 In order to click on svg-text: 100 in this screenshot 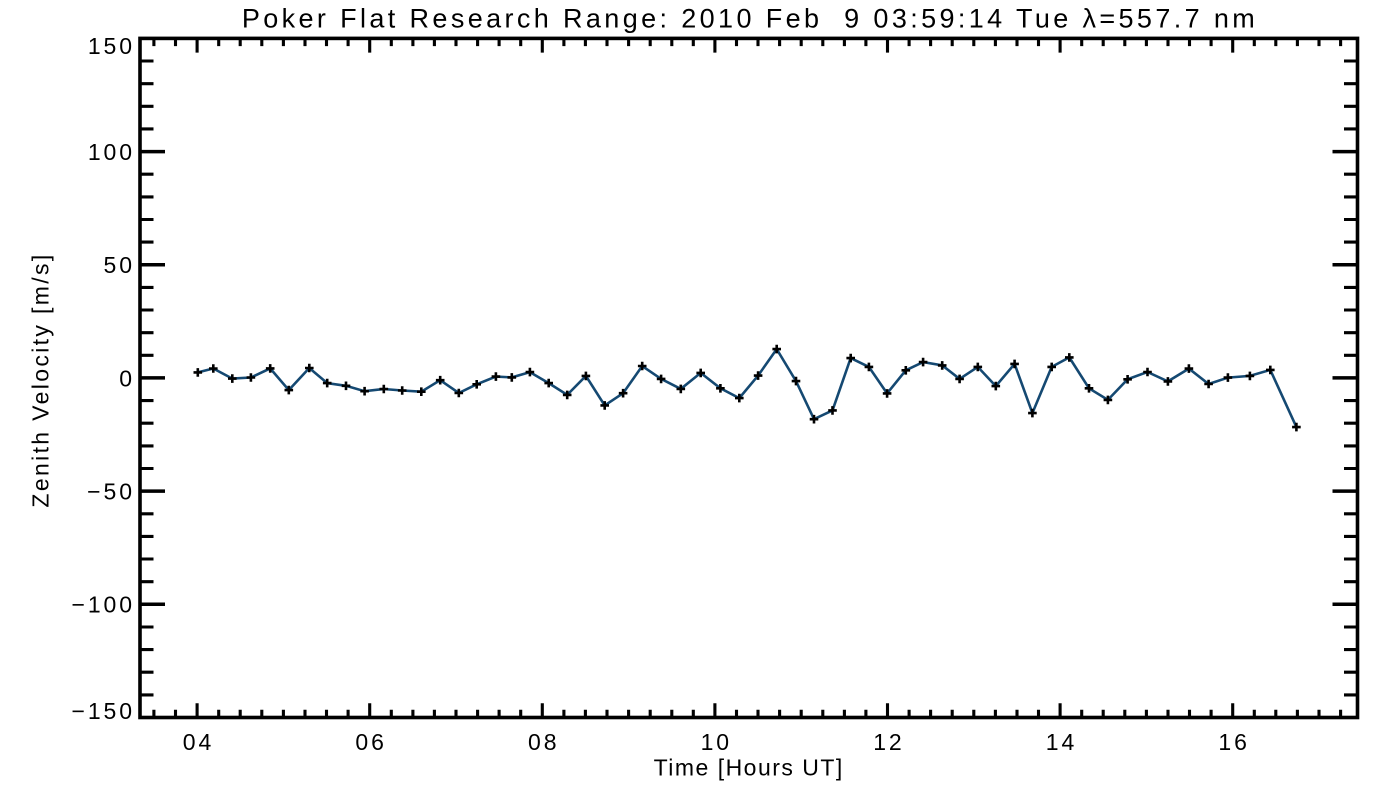, I will do `click(111, 152)`.